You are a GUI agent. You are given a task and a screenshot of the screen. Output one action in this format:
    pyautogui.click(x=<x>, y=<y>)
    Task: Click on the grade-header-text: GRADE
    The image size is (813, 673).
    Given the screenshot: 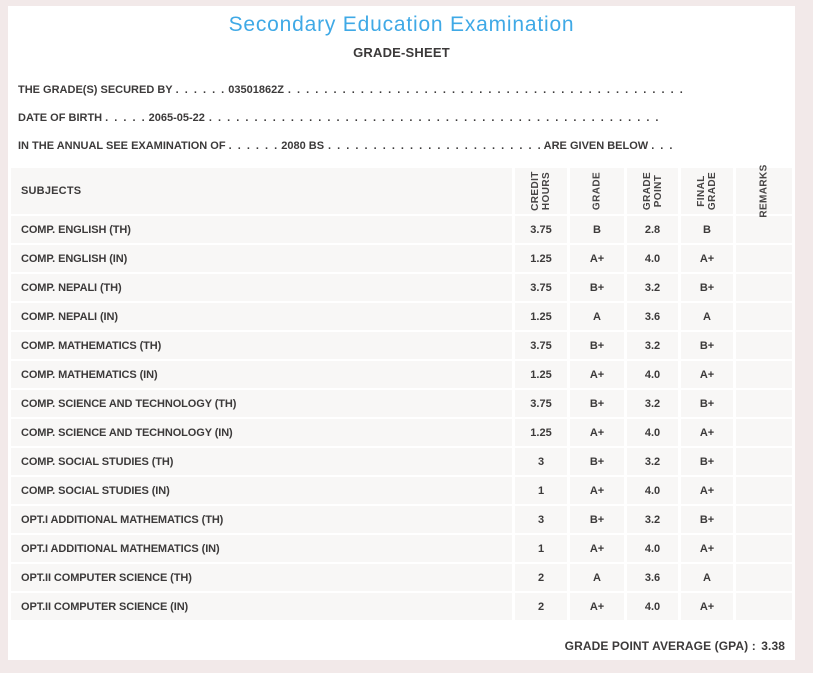 What is the action you would take?
    pyautogui.click(x=597, y=191)
    